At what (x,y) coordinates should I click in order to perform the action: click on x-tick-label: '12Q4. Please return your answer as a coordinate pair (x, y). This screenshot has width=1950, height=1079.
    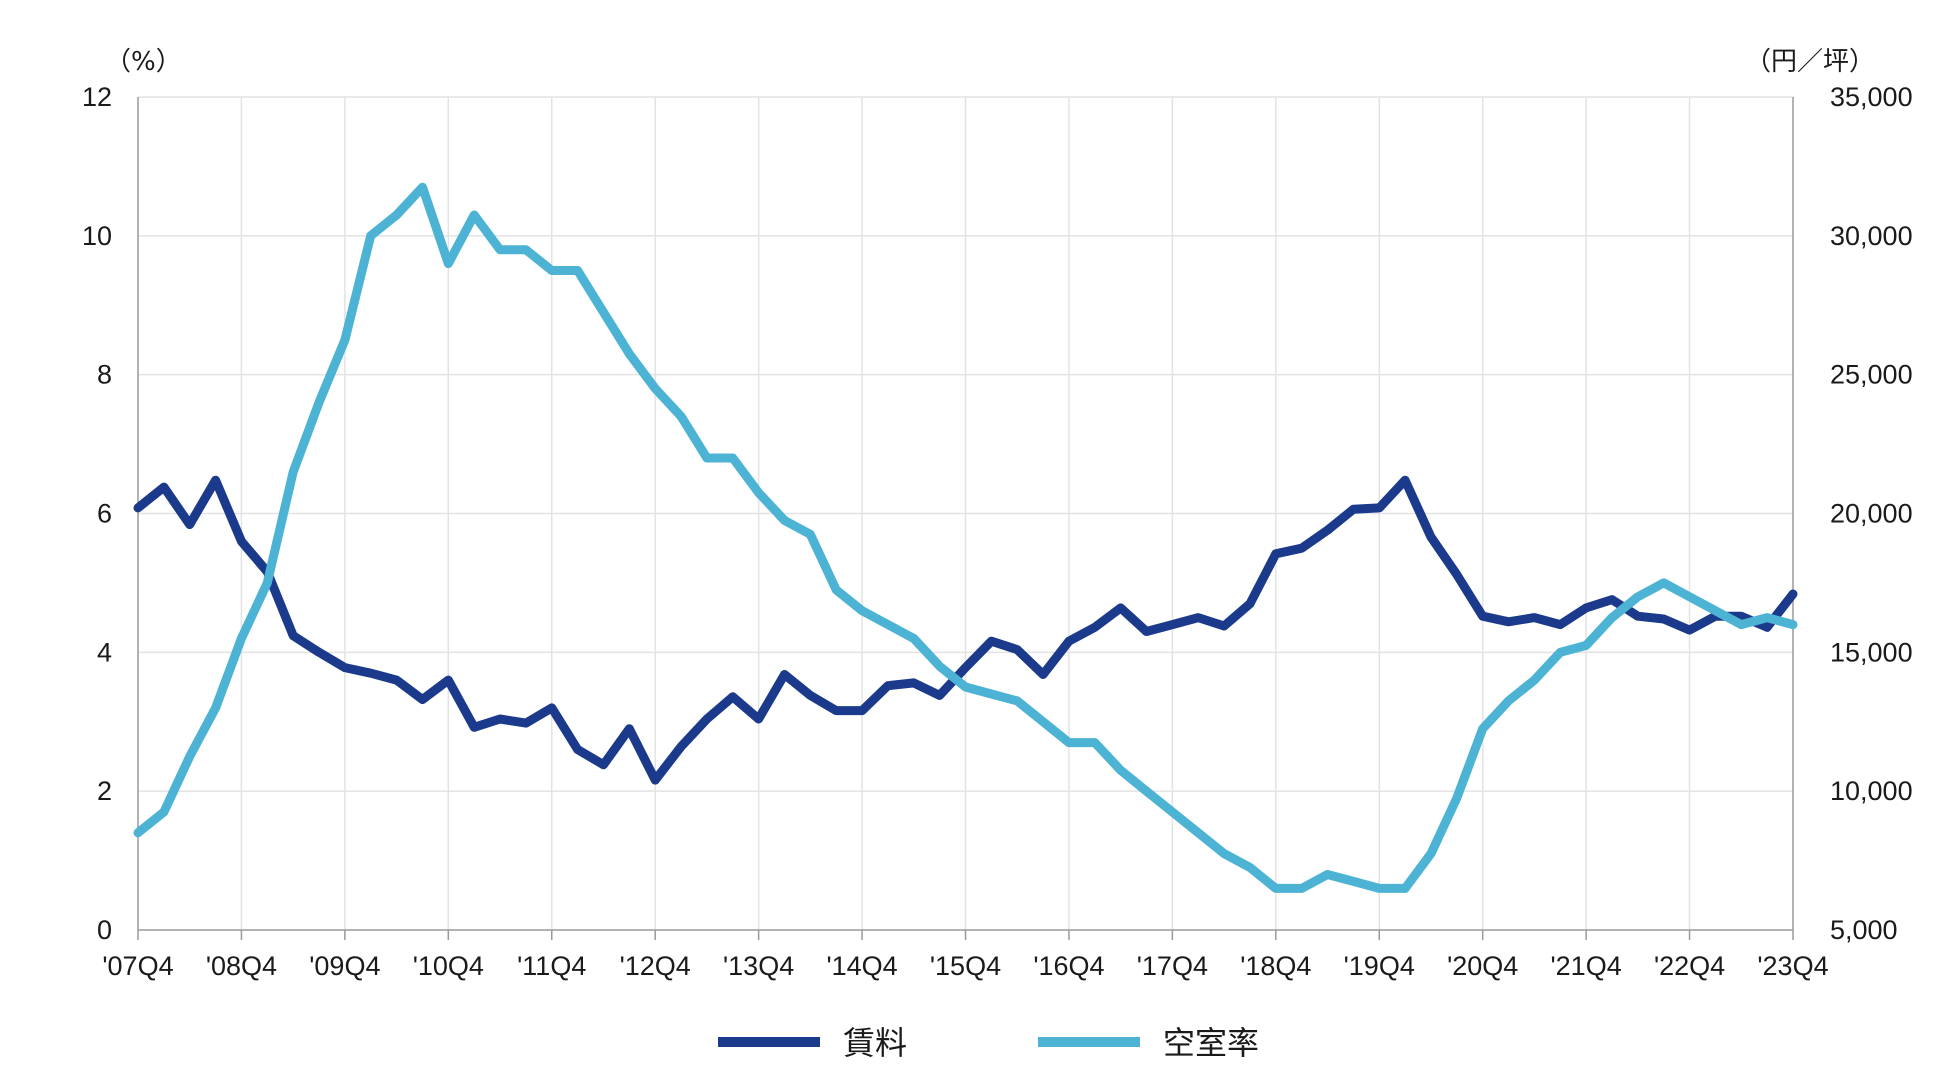
    Looking at the image, I should click on (655, 966).